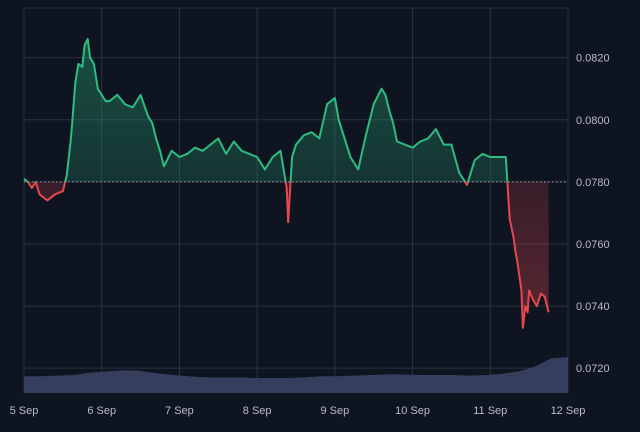  Describe the element at coordinates (24, 411) in the screenshot. I see `x-tick-label: 5 Sep` at that location.